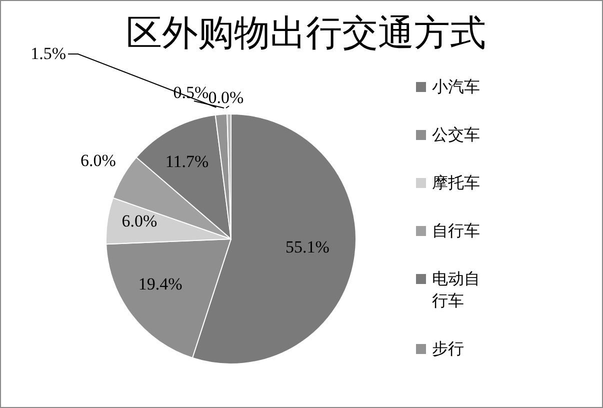 The height and width of the screenshot is (408, 603). Describe the element at coordinates (226, 97) in the screenshot. I see `text: 0.0%` at that location.